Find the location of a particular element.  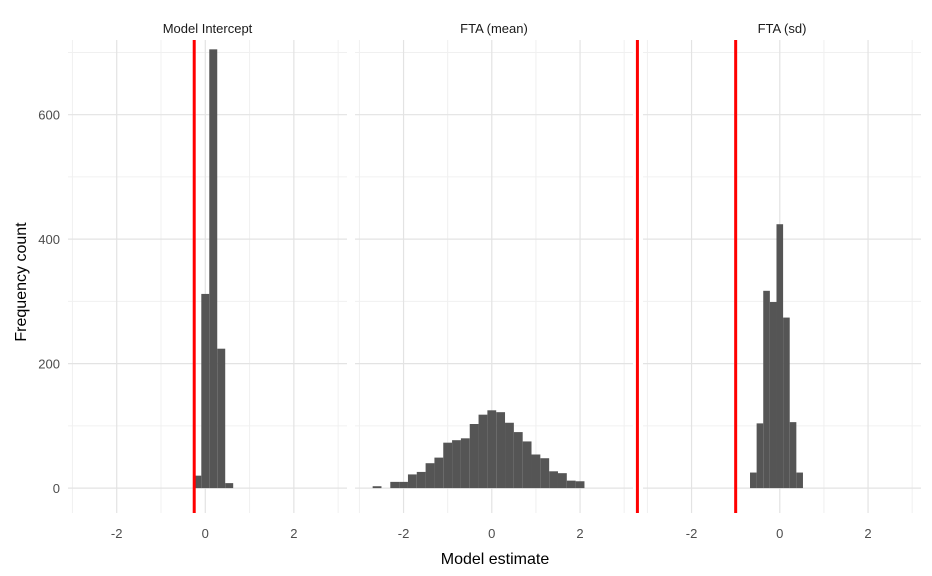

y-tick-label: 600 is located at coordinates (49, 115).